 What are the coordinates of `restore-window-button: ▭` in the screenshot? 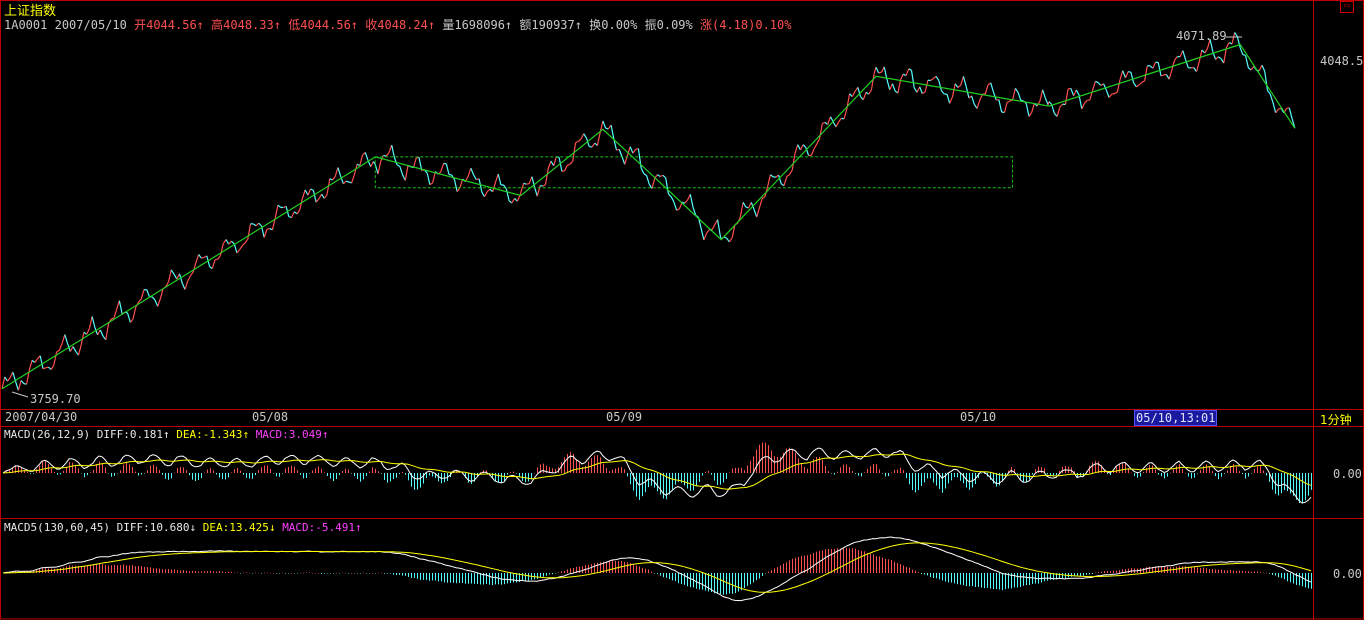 It's located at (1347, 7).